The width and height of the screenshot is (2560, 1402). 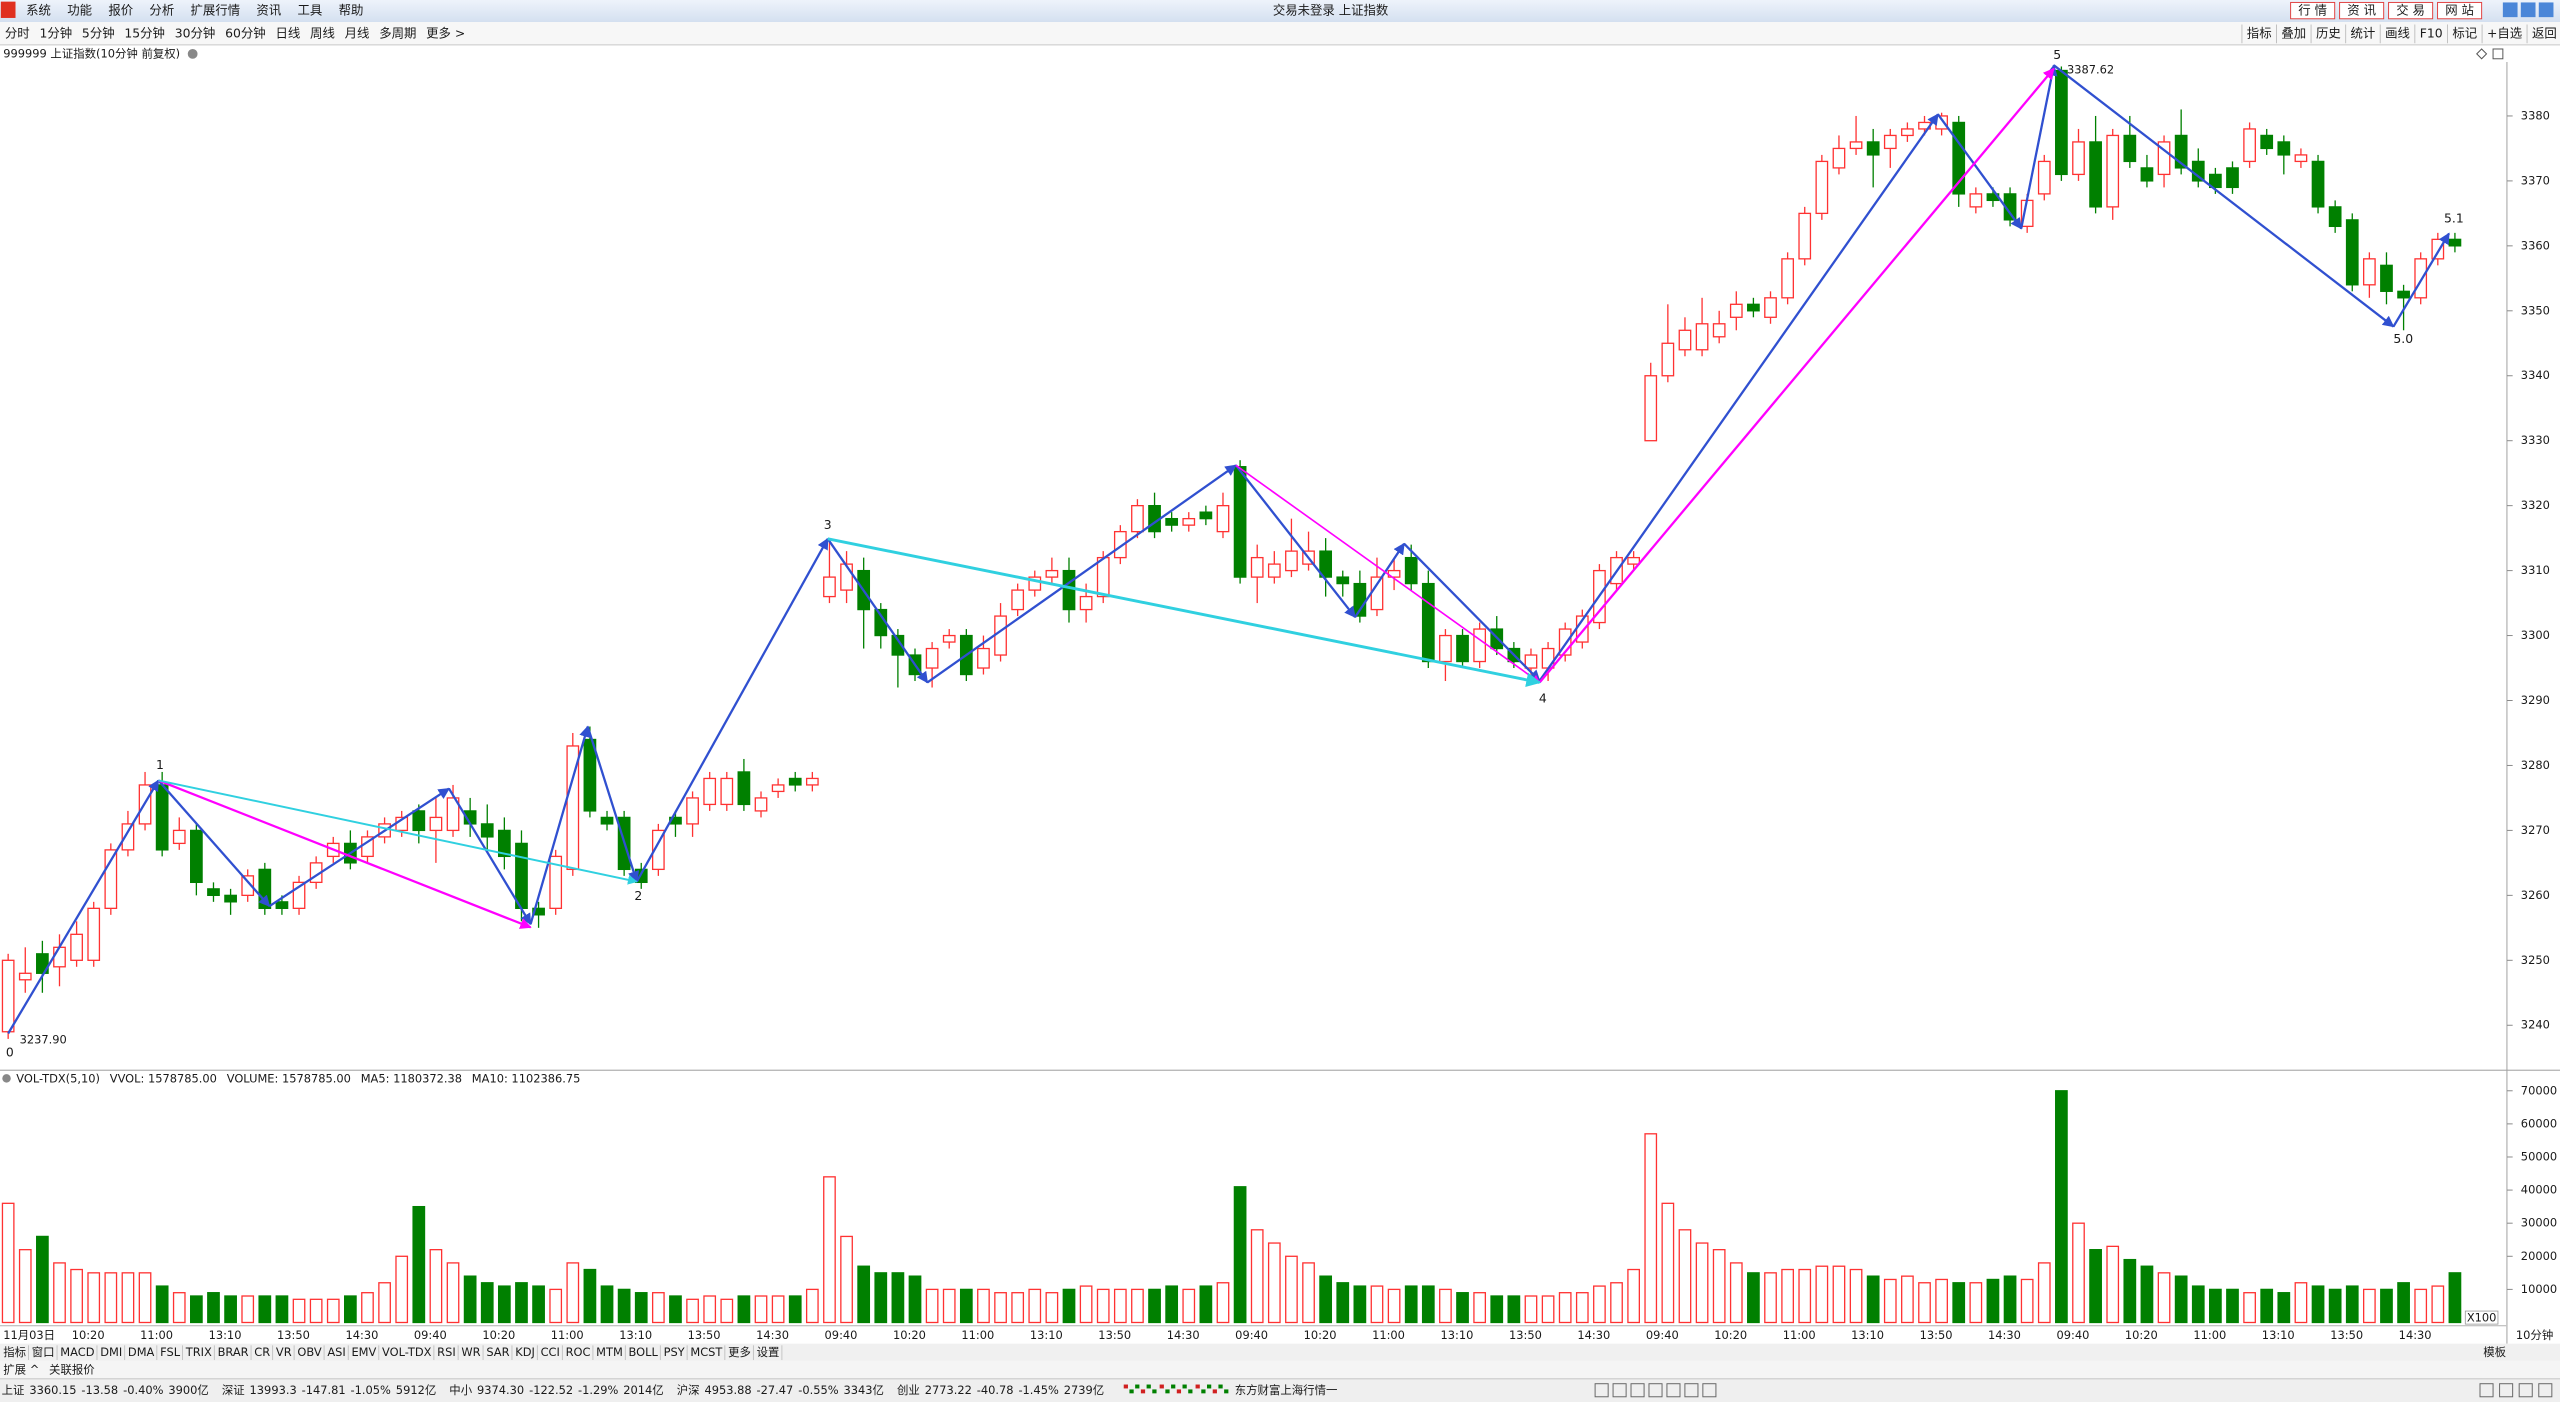 What do you see at coordinates (2535, 1025) in the screenshot?
I see `y-tick-label: 3240` at bounding box center [2535, 1025].